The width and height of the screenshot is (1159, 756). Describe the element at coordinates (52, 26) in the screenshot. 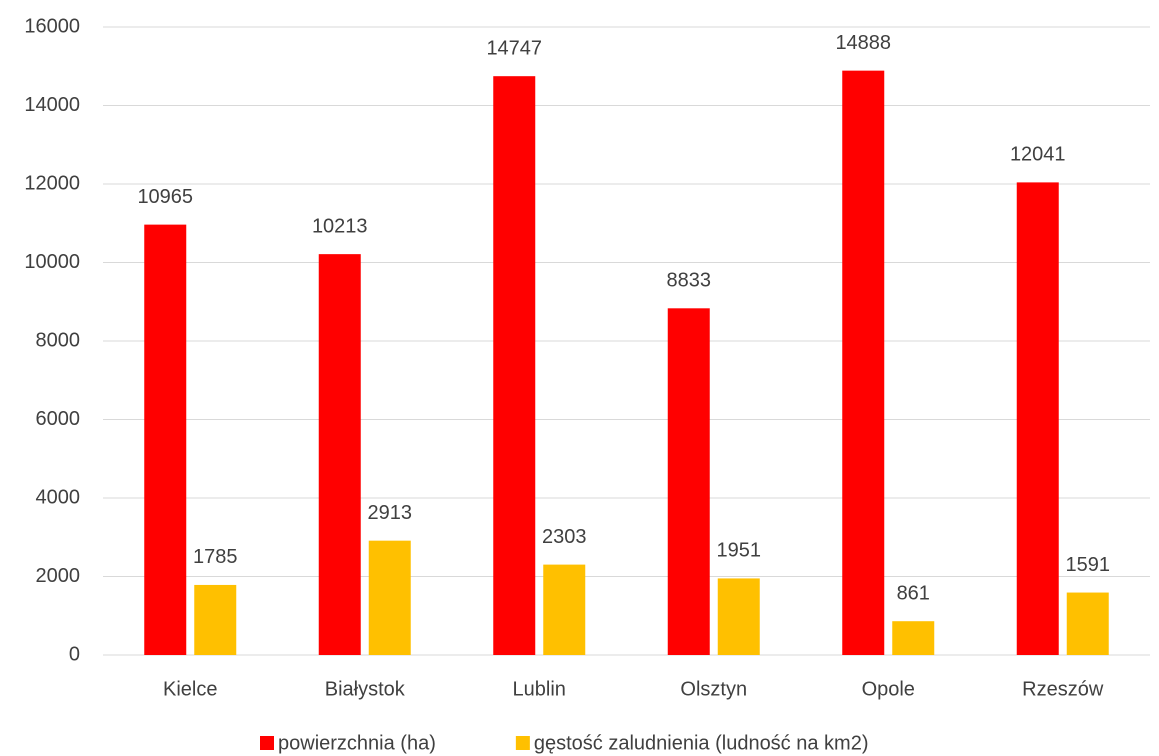

I see `y-tick-label: 16000` at that location.